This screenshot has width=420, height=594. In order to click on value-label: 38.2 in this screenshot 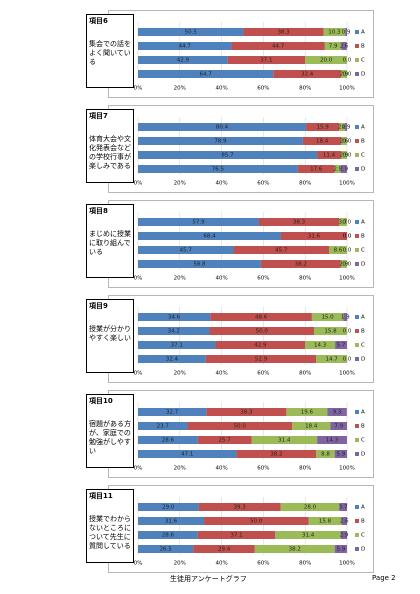, I will do `click(301, 265)`.